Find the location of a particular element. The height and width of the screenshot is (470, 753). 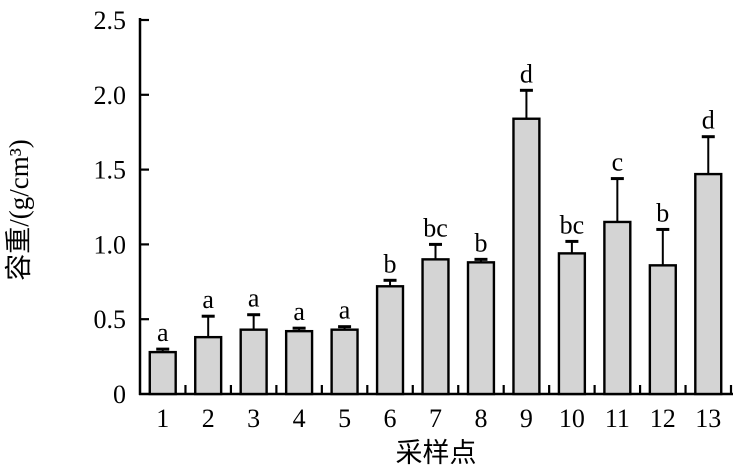

y-tick-label: 0 is located at coordinates (119, 394).